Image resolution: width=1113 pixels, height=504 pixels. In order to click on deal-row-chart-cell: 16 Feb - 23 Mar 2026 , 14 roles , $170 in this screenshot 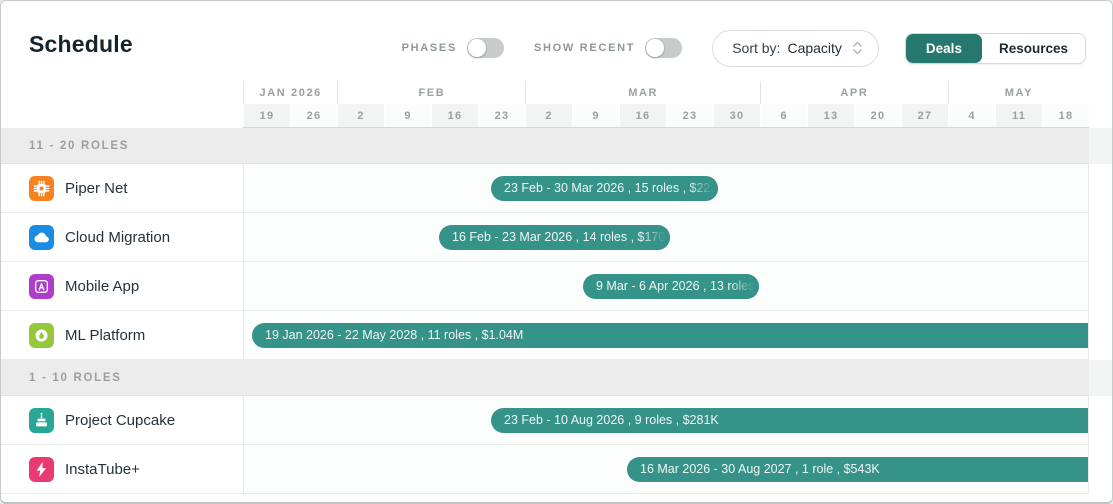, I will do `click(666, 237)`.